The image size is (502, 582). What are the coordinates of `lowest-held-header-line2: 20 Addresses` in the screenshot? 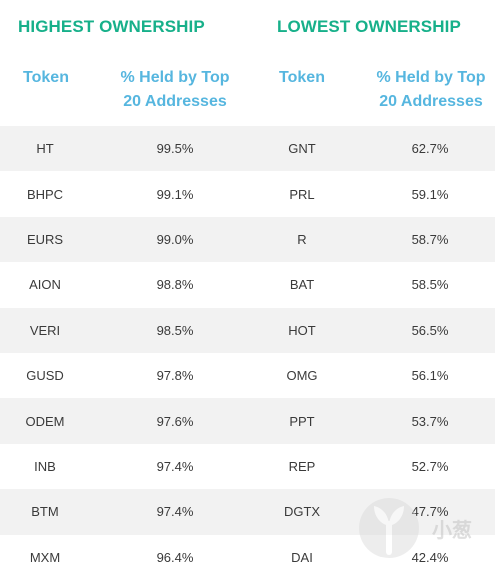 It's located at (431, 101).